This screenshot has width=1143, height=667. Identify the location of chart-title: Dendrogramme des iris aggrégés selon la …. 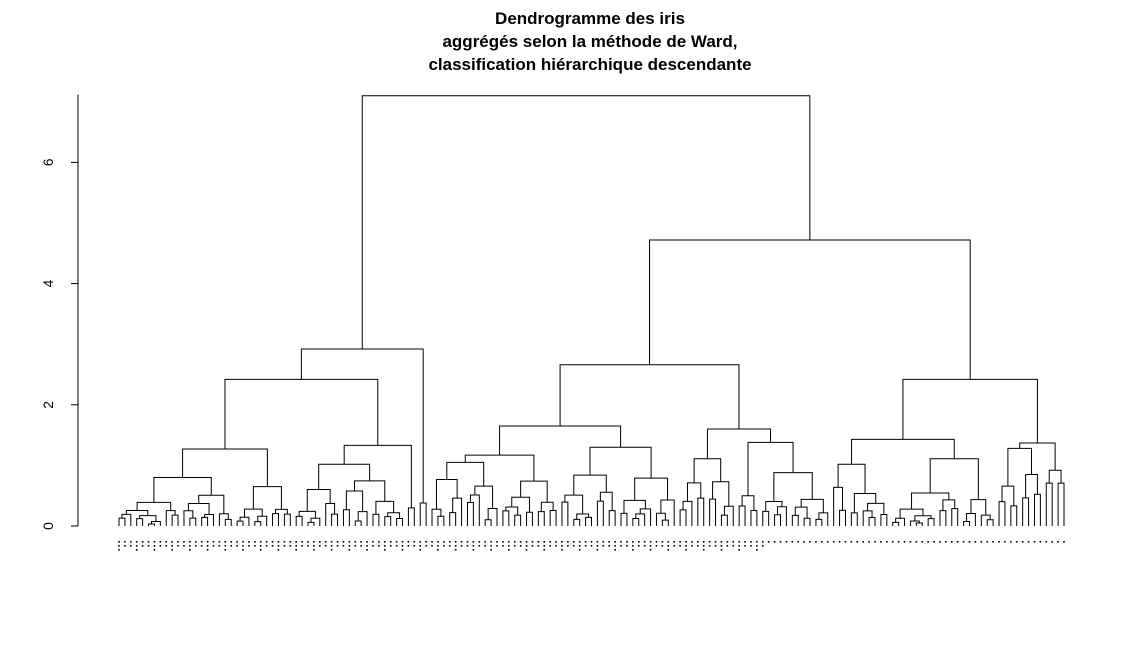
(590, 41).